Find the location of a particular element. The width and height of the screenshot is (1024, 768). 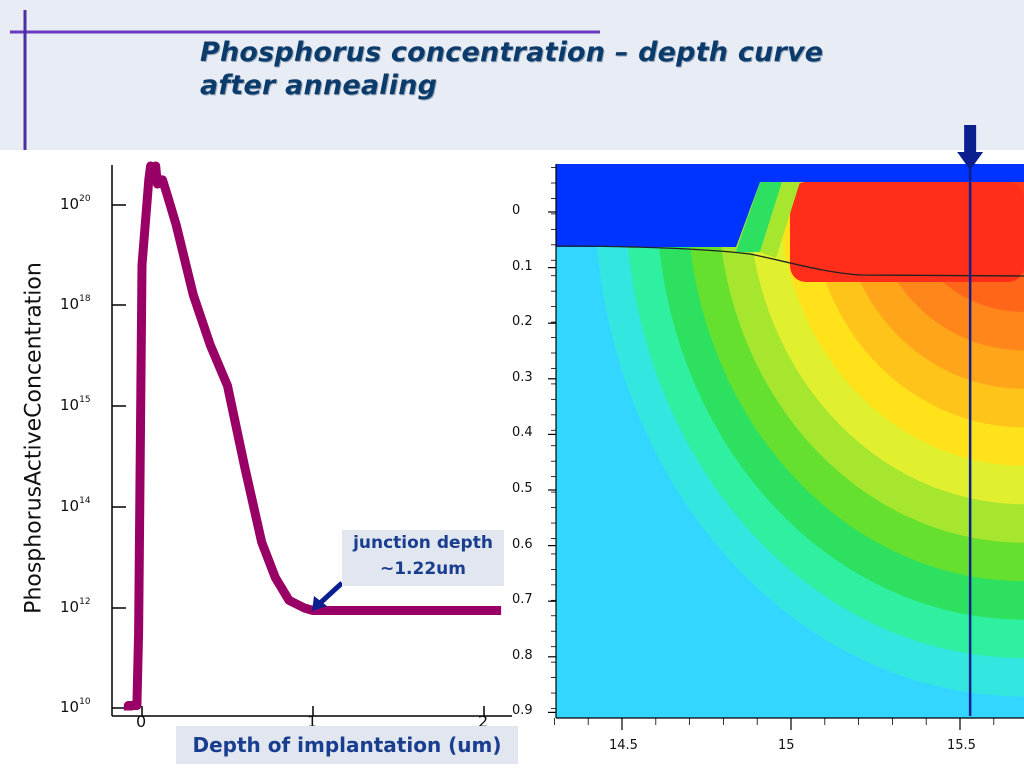

heatmap-y-tick-label: 0.9 is located at coordinates (522, 711).